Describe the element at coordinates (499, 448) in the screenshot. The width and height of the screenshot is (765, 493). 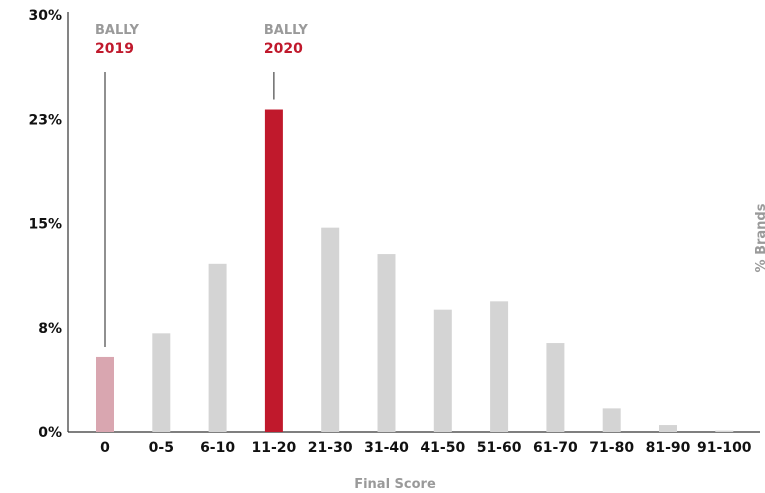
I see `x-tick-label: 51-60` at that location.